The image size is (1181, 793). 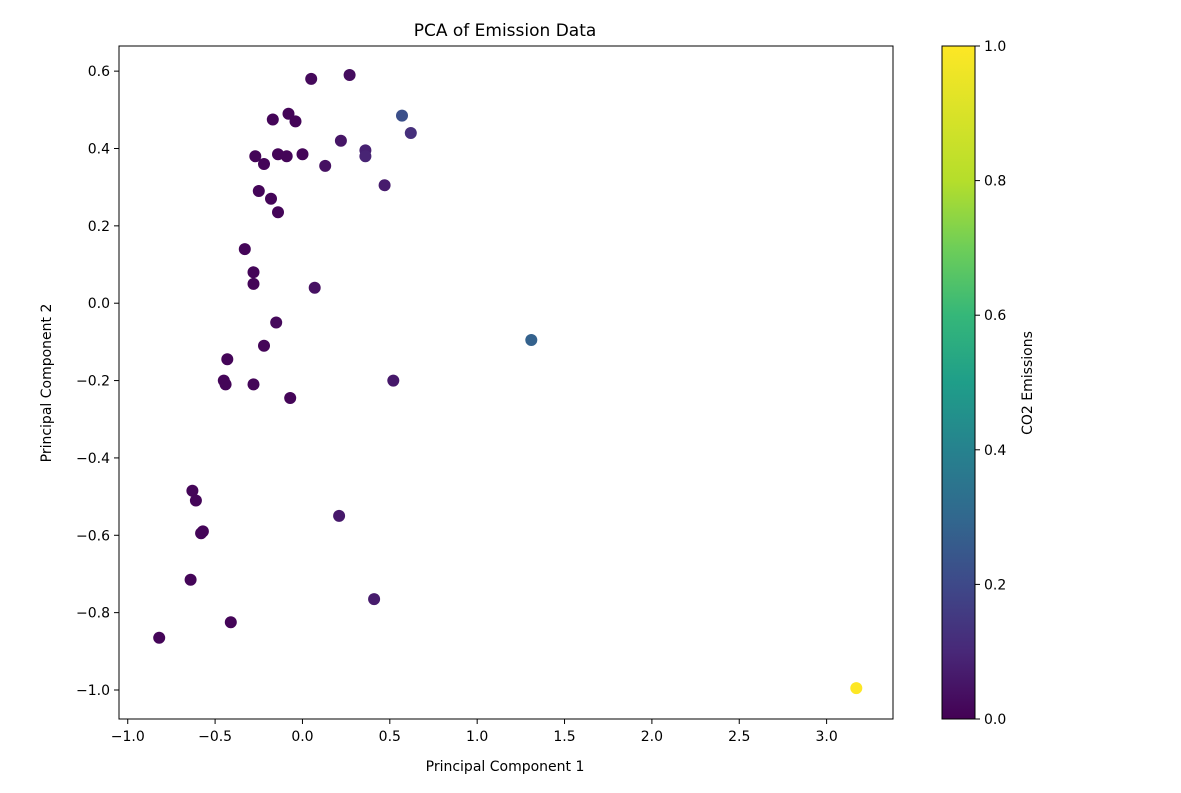 I want to click on y-tick-label: −0.8, so click(x=93, y=614).